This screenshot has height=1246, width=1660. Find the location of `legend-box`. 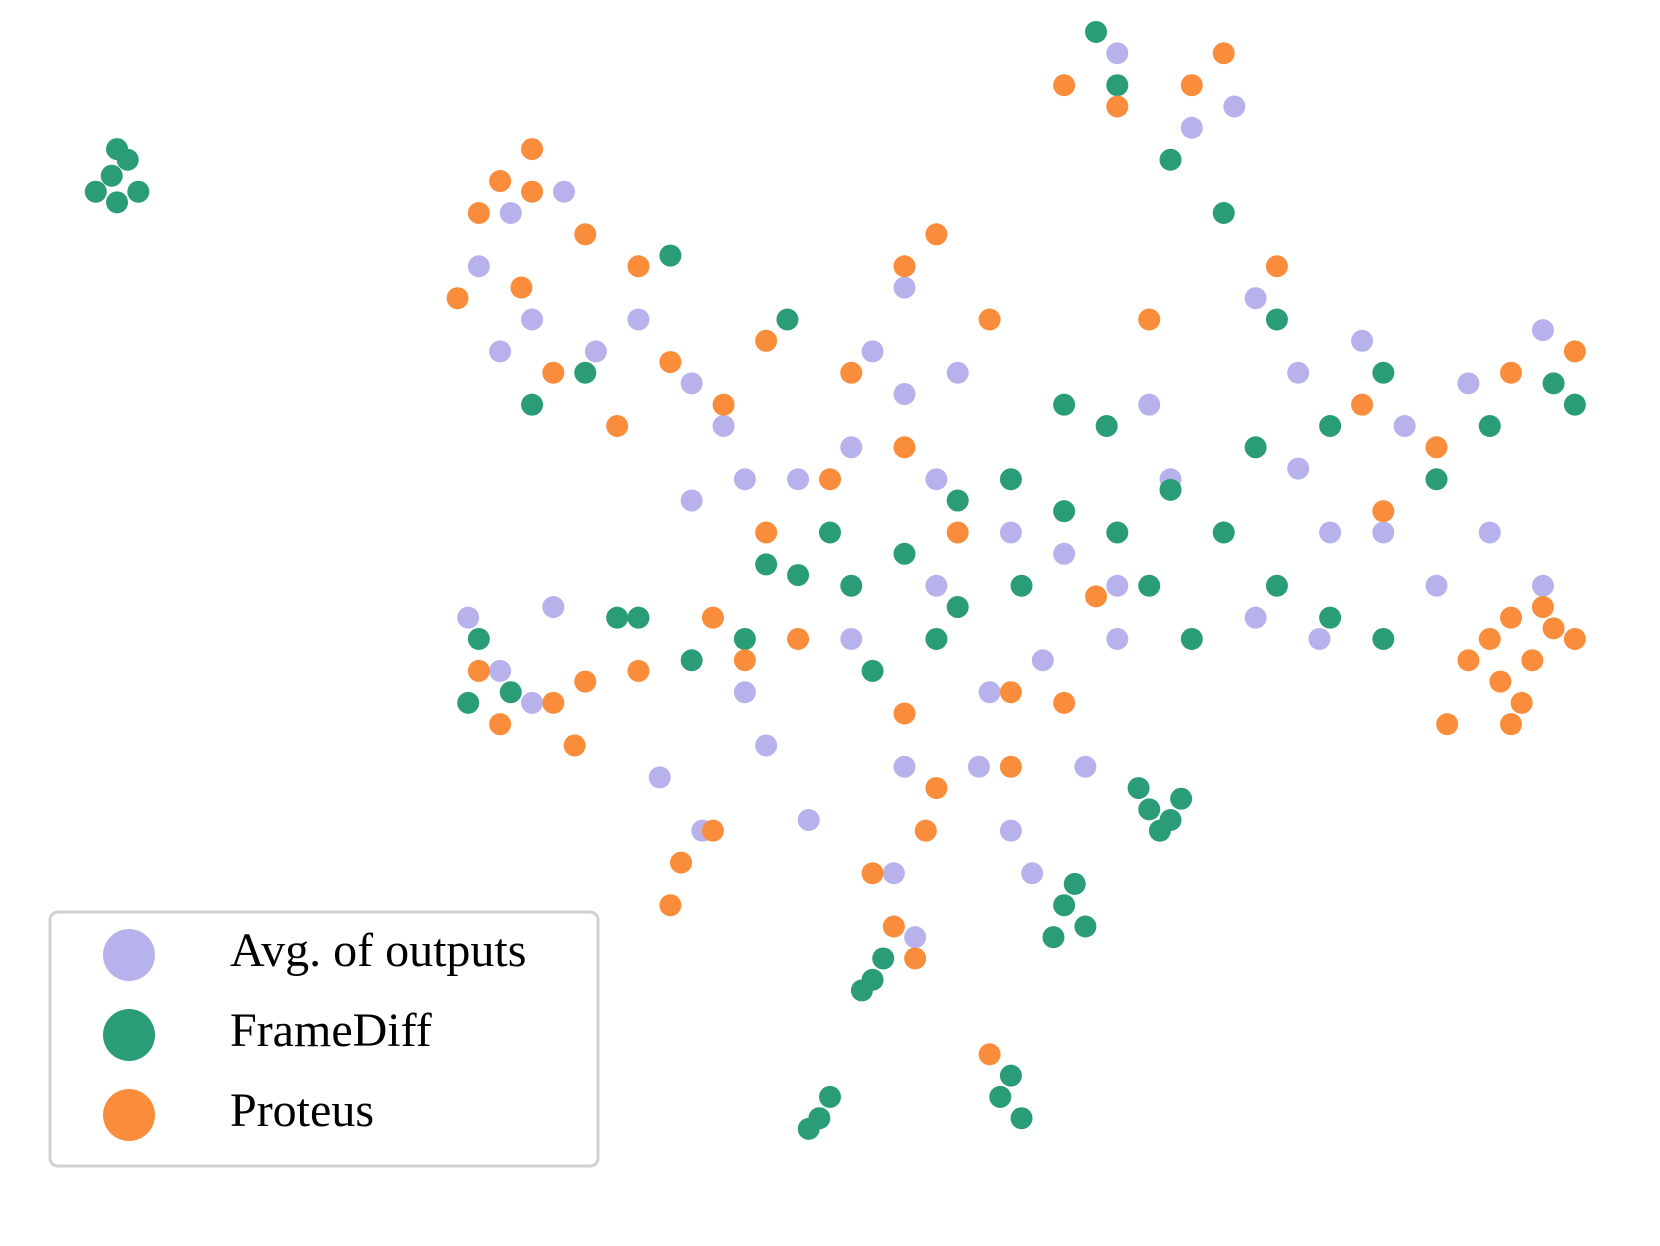

legend-box is located at coordinates (324, 1039).